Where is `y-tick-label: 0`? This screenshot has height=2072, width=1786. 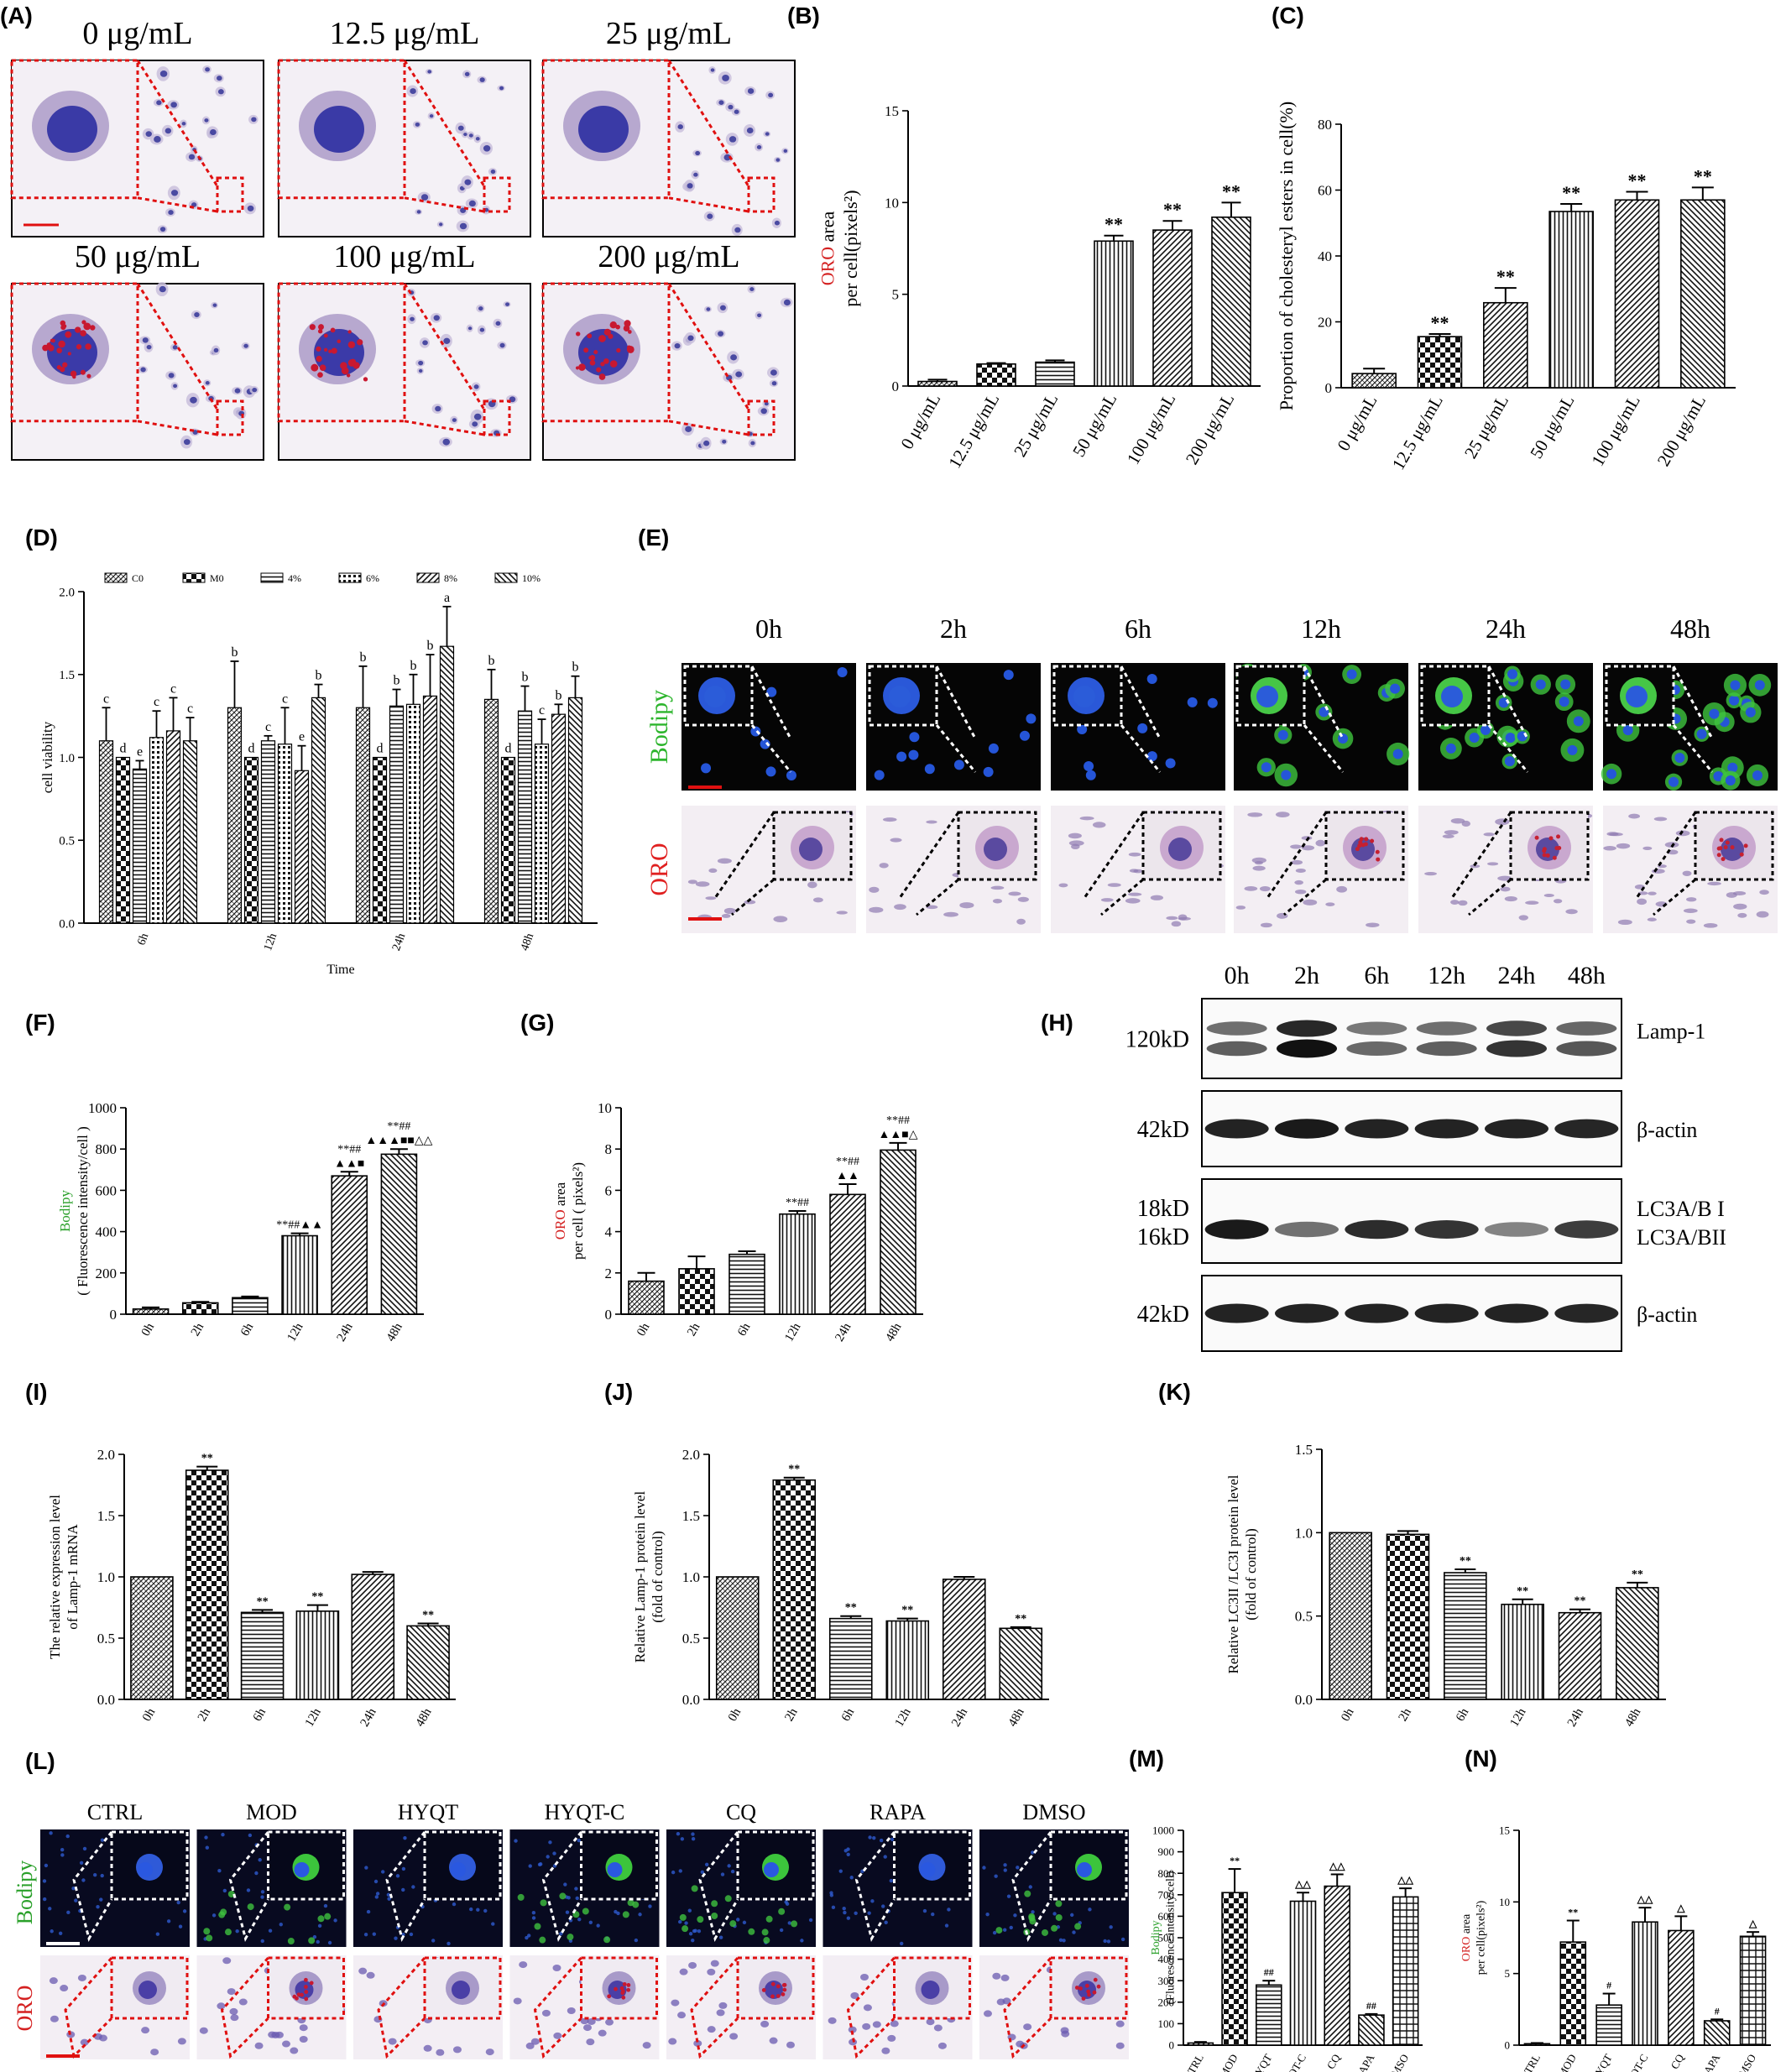
y-tick-label: 0 is located at coordinates (1508, 2046).